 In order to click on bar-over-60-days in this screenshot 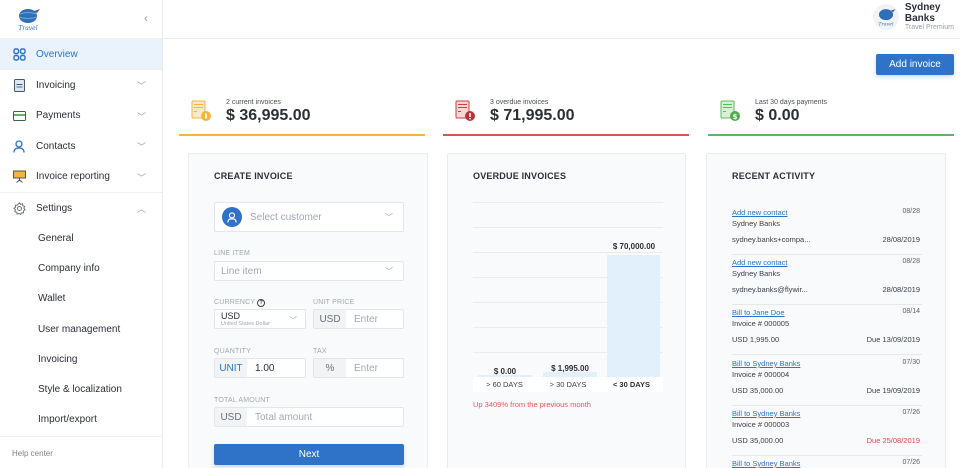, I will do `click(505, 376)`.